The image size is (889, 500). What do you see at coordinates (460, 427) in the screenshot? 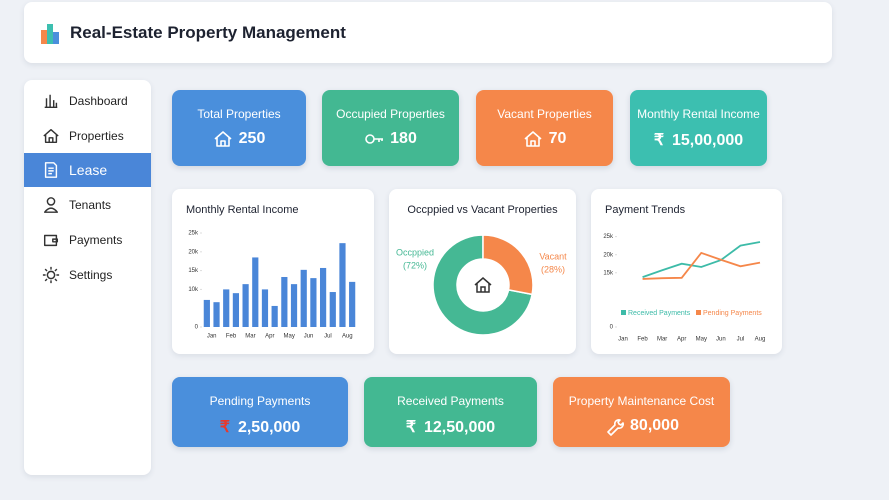
I see `card-value: 12,50,000` at bounding box center [460, 427].